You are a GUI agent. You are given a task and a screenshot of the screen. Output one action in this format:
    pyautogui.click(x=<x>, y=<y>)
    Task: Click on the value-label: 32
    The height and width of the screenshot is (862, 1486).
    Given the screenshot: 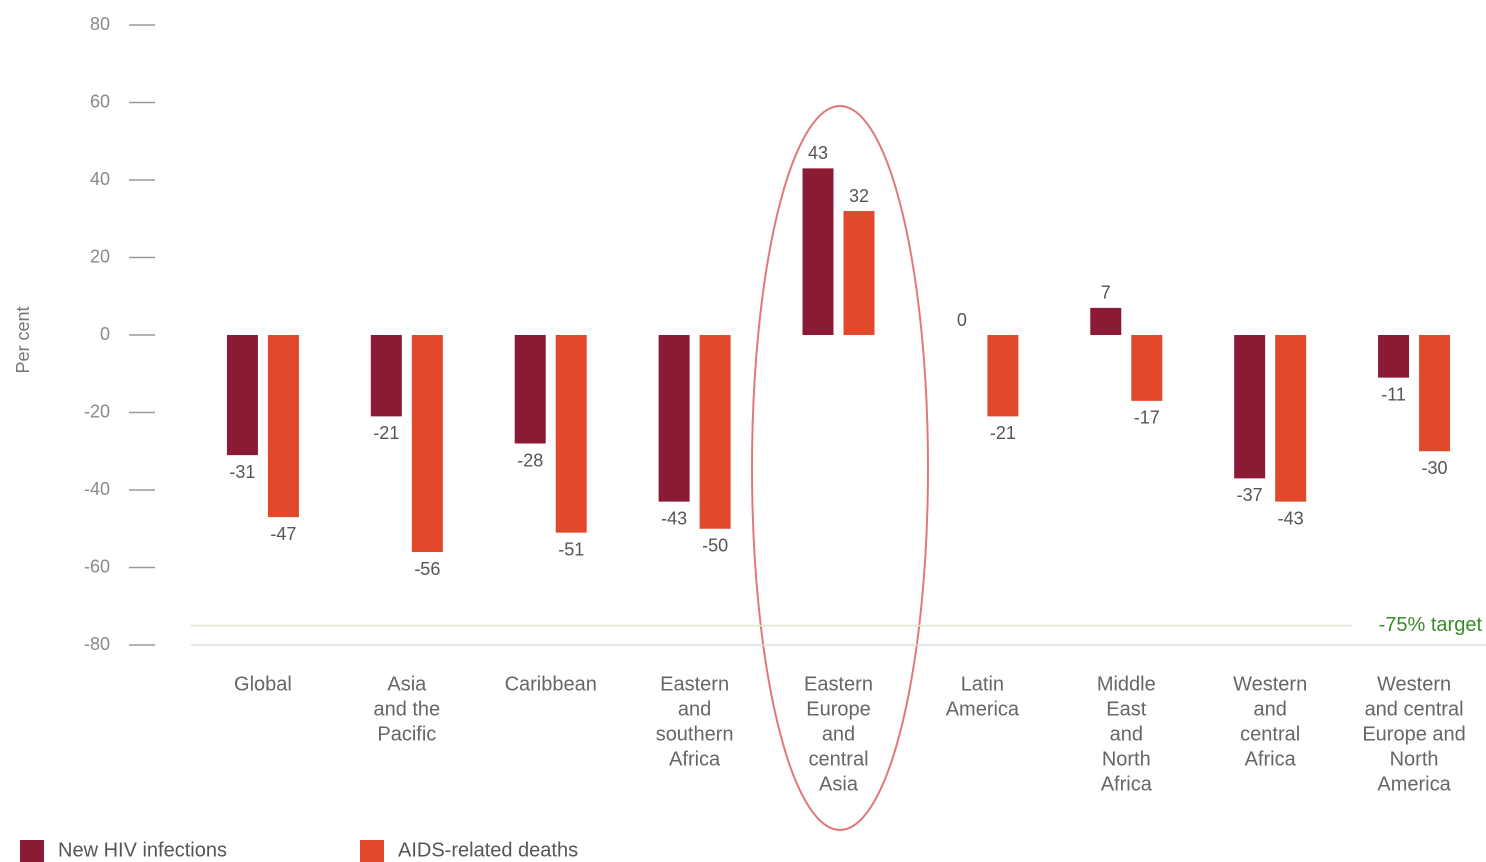 What is the action you would take?
    pyautogui.click(x=859, y=196)
    